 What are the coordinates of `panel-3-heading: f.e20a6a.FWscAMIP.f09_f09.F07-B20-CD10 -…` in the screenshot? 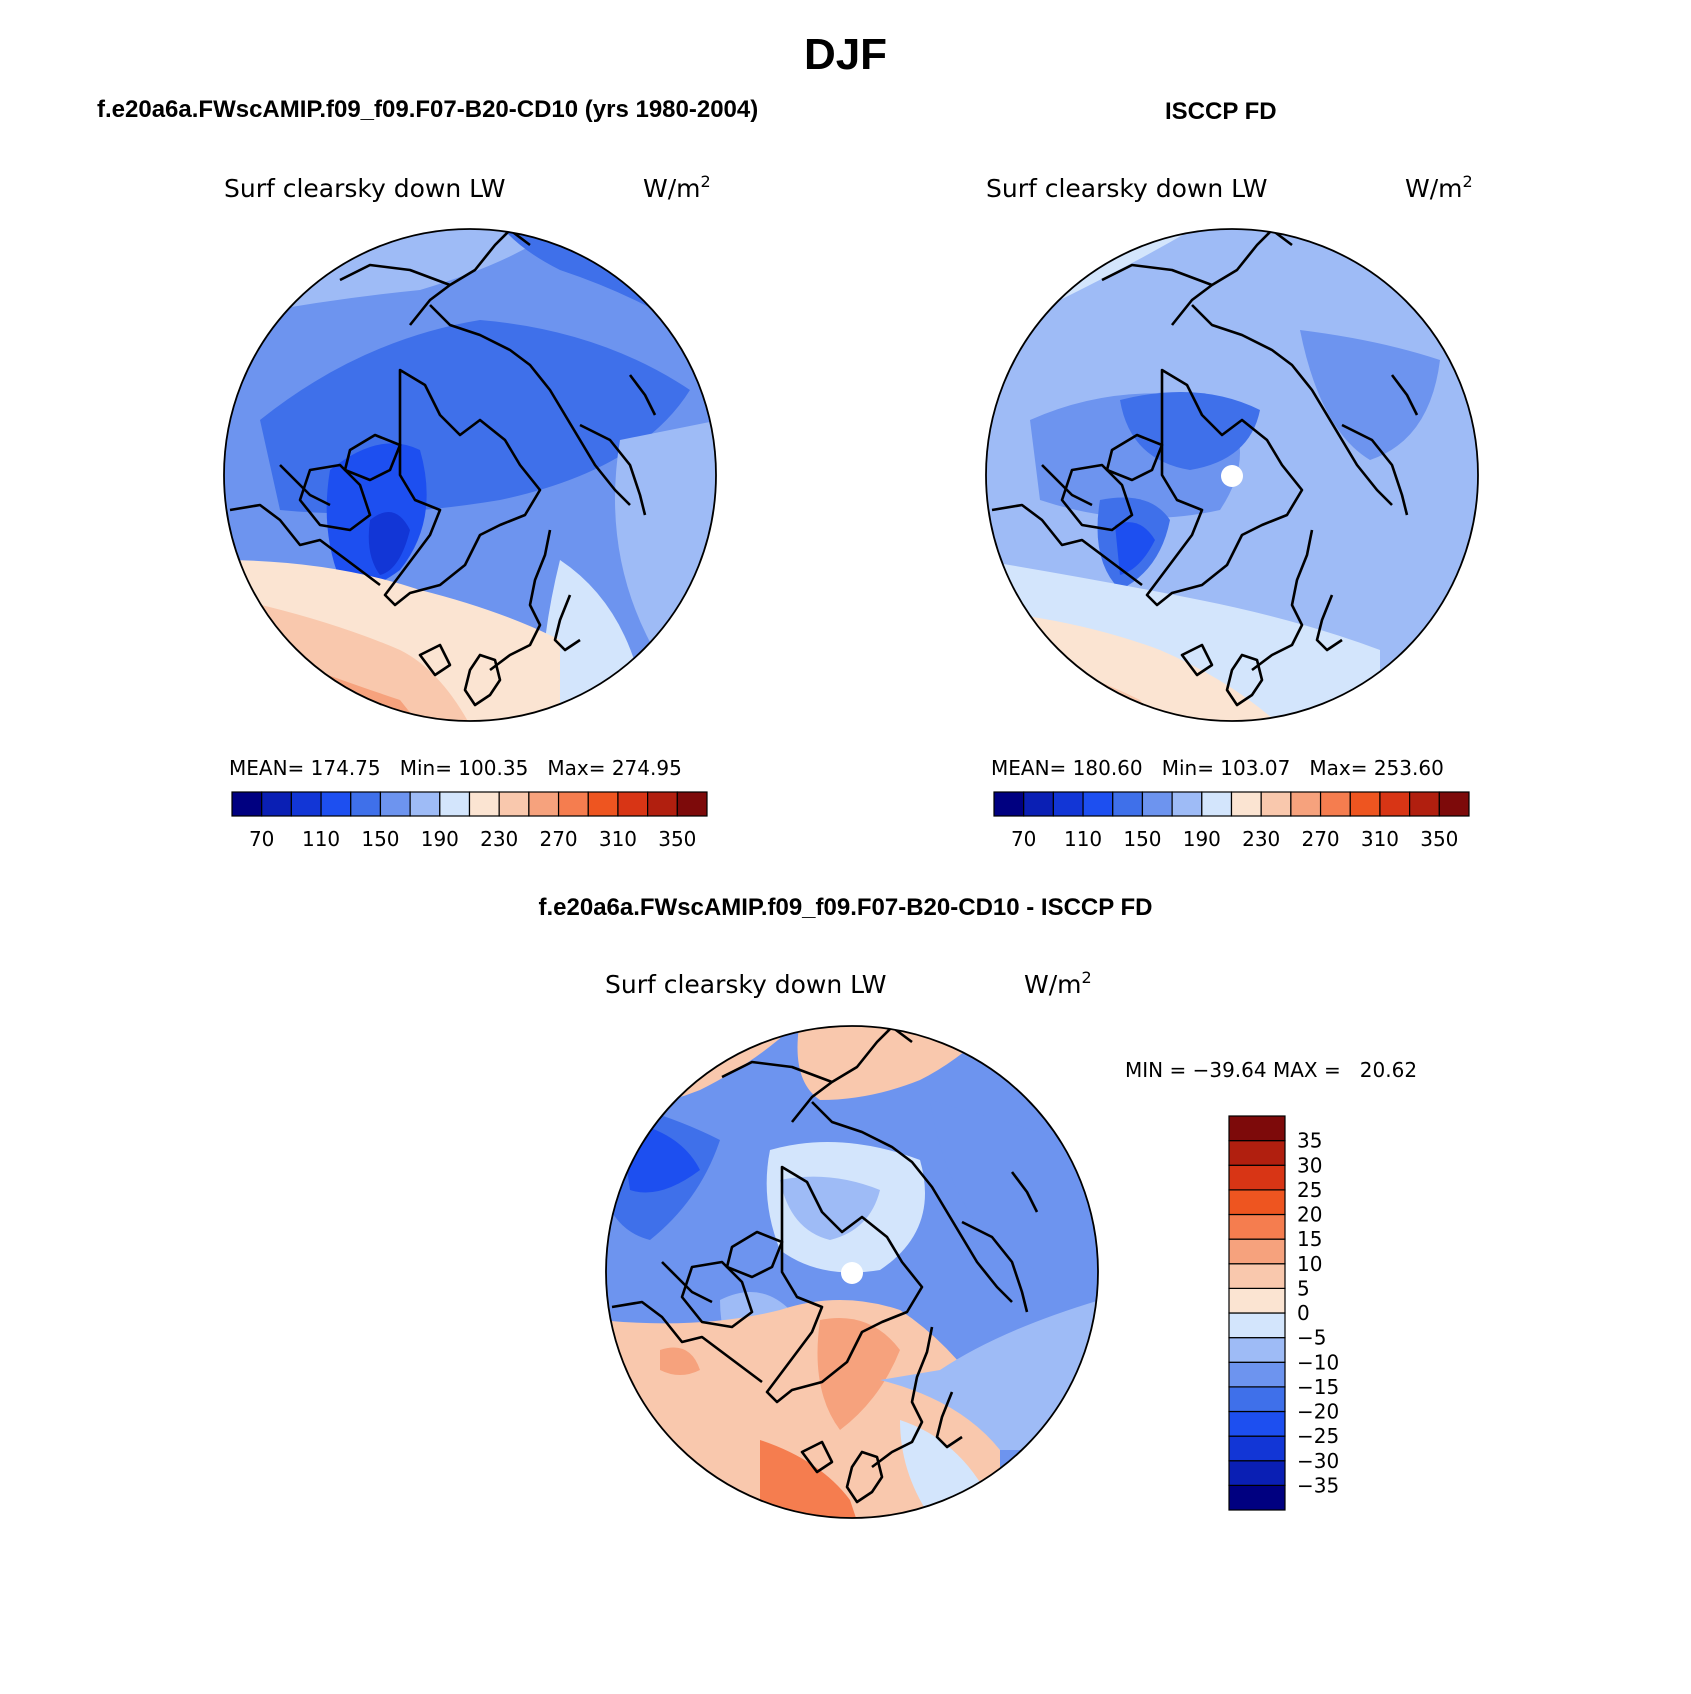 It's located at (845, 907).